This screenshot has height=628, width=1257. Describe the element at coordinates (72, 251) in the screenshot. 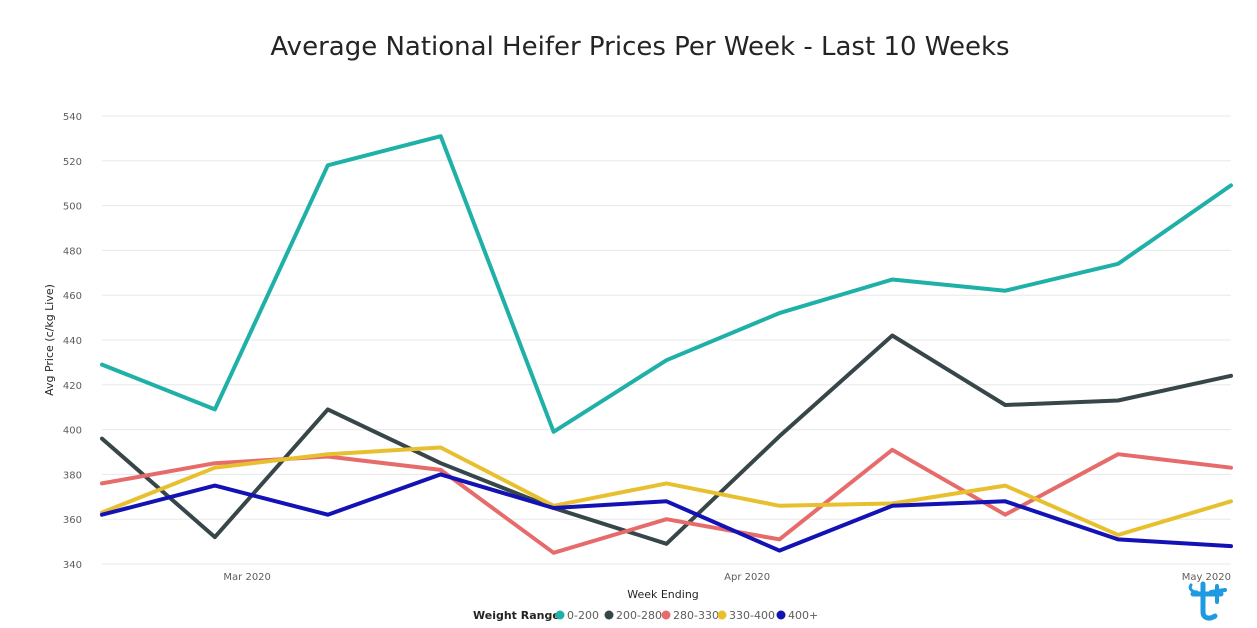

I see `y-tick-label: 480` at that location.